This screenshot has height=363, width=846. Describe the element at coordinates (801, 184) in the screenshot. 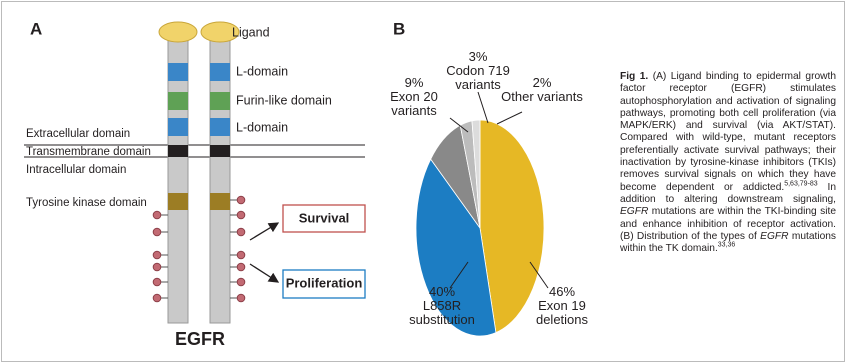

I see `caption-text: 5,63,79-83` at that location.